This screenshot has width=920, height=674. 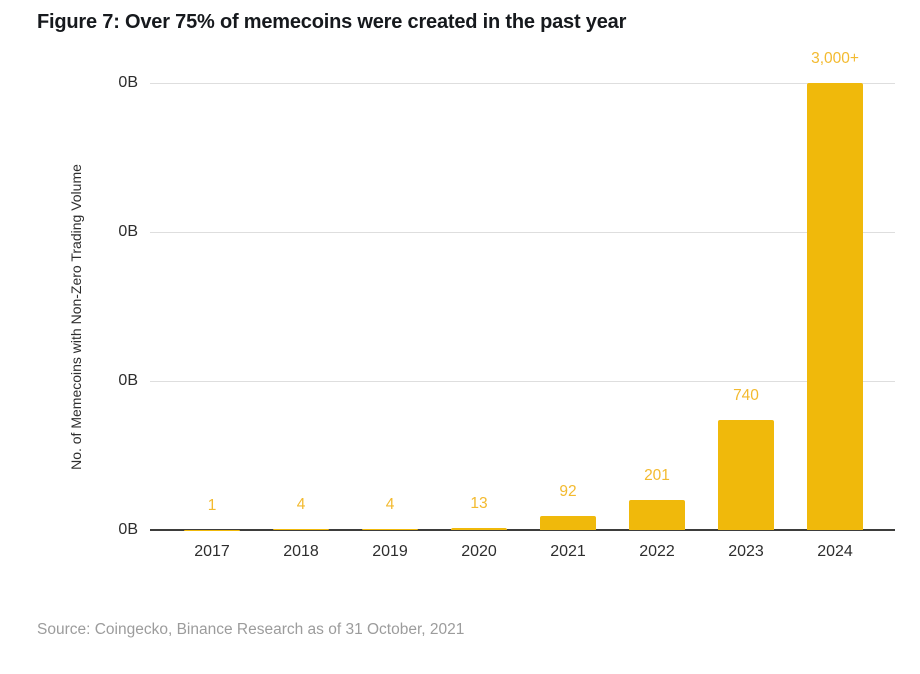 What do you see at coordinates (390, 551) in the screenshot?
I see `x-tick-label: 2019` at bounding box center [390, 551].